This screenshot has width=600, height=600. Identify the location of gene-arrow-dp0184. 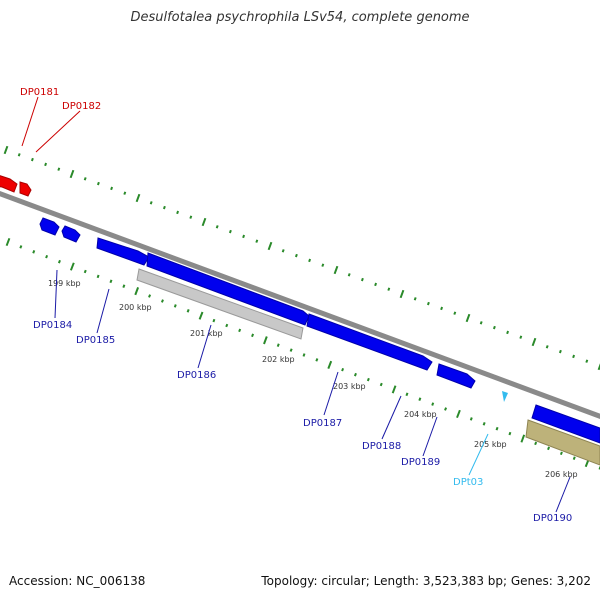
(49, 226).